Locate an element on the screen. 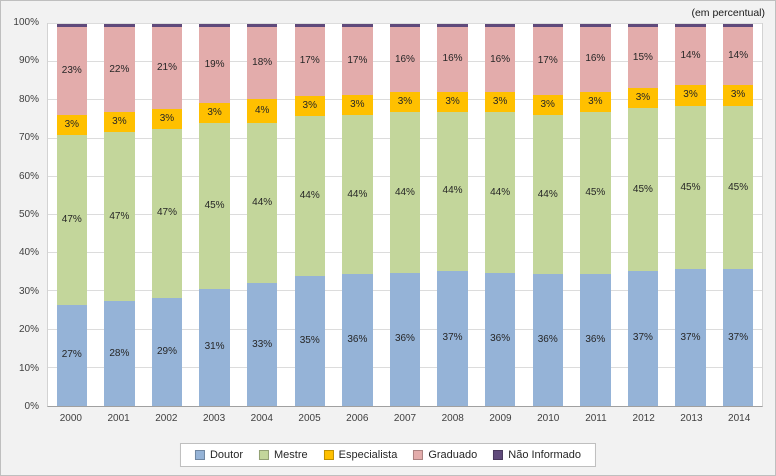  bar-2012: 15% 3% 45% 37% is located at coordinates (643, 215).